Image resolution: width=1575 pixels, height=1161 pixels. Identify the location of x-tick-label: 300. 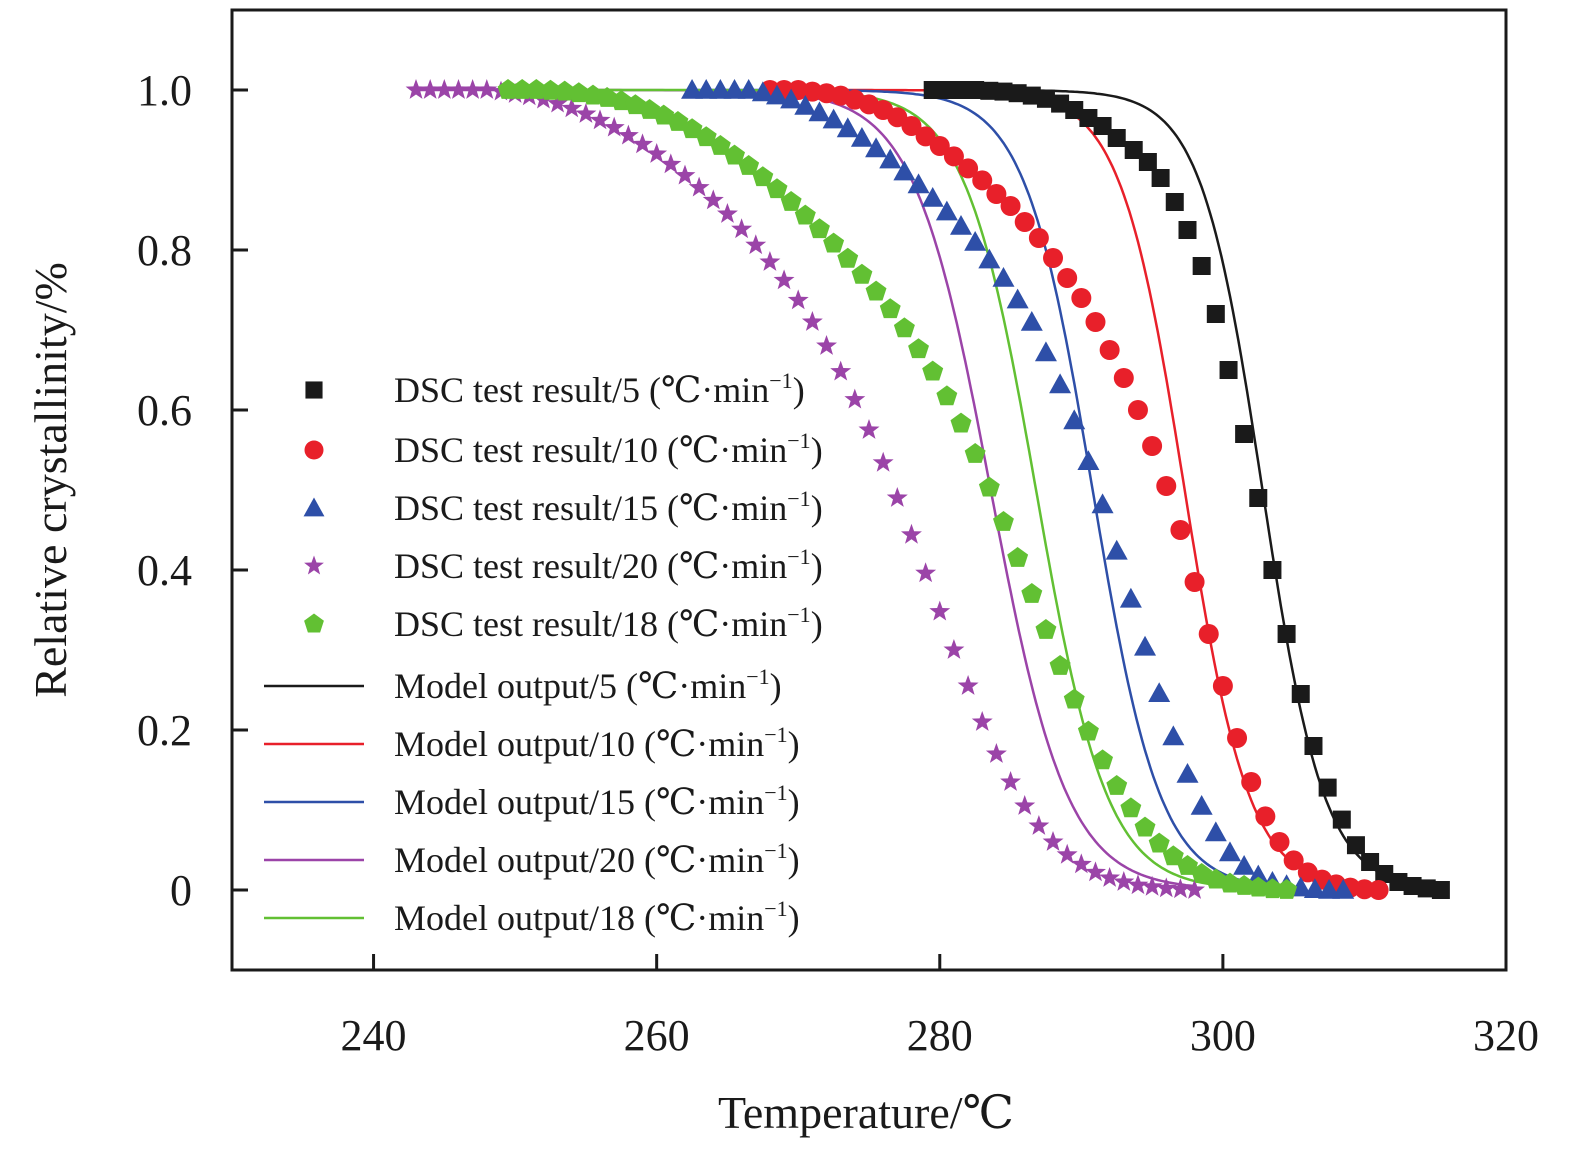
(1223, 1035).